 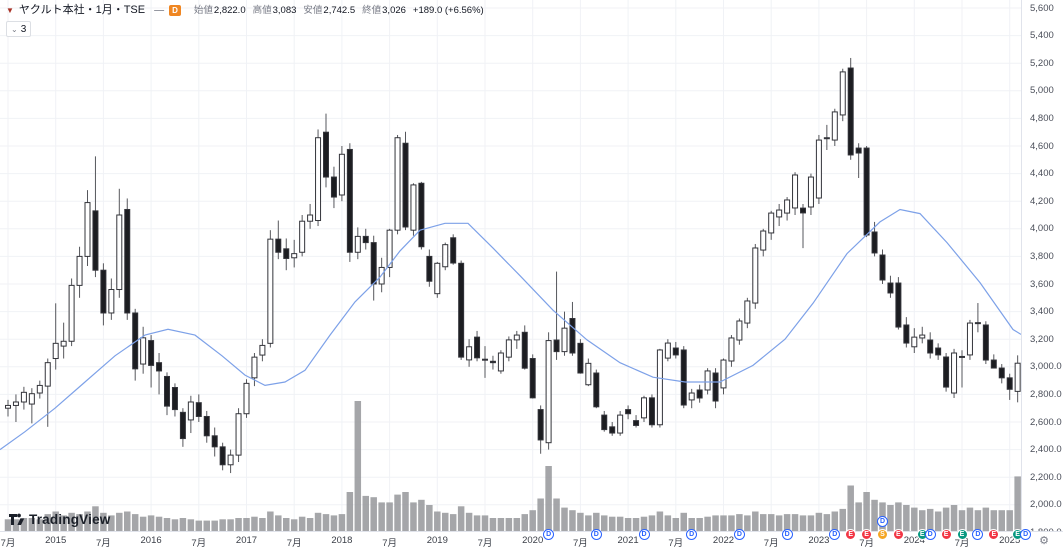 I want to click on symbol-title: ヤクルト本社・1月・TSE, so click(x=82, y=10).